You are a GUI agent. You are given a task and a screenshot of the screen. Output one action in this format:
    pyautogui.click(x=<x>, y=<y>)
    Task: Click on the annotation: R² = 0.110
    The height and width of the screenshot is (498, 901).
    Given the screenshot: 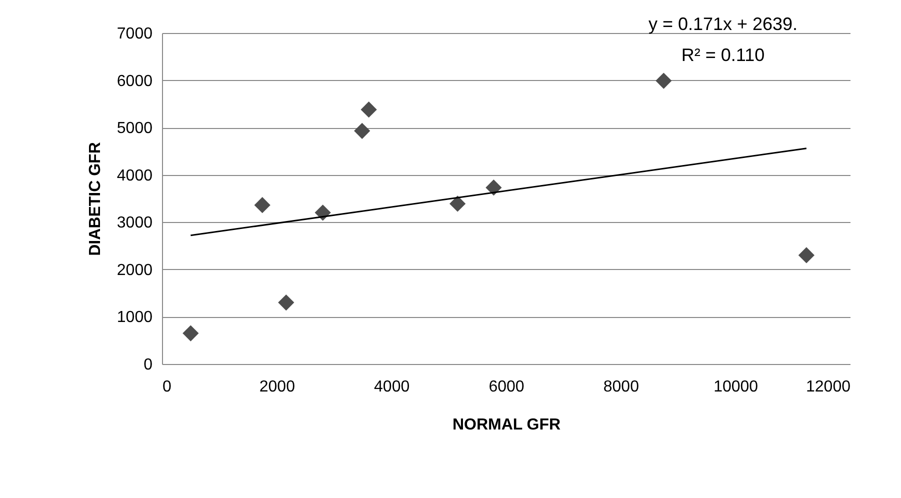 What is the action you would take?
    pyautogui.click(x=723, y=55)
    